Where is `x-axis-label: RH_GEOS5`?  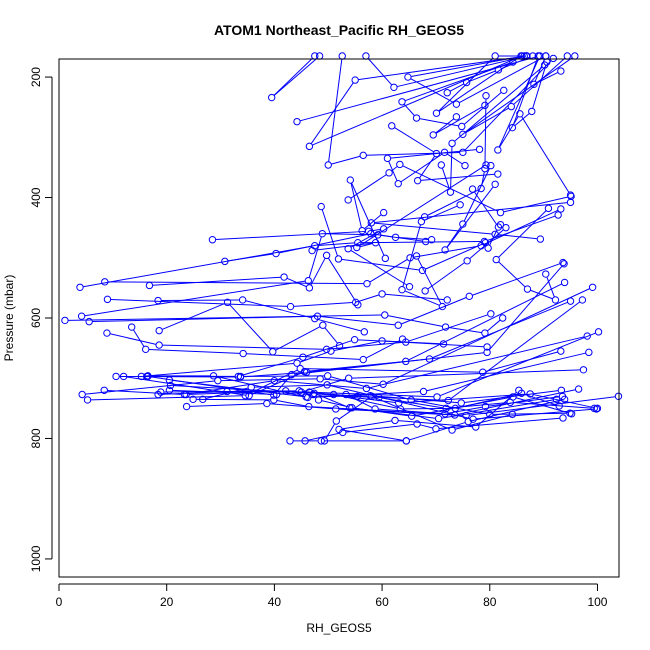
x-axis-label: RH_GEOS5 is located at coordinates (339, 628).